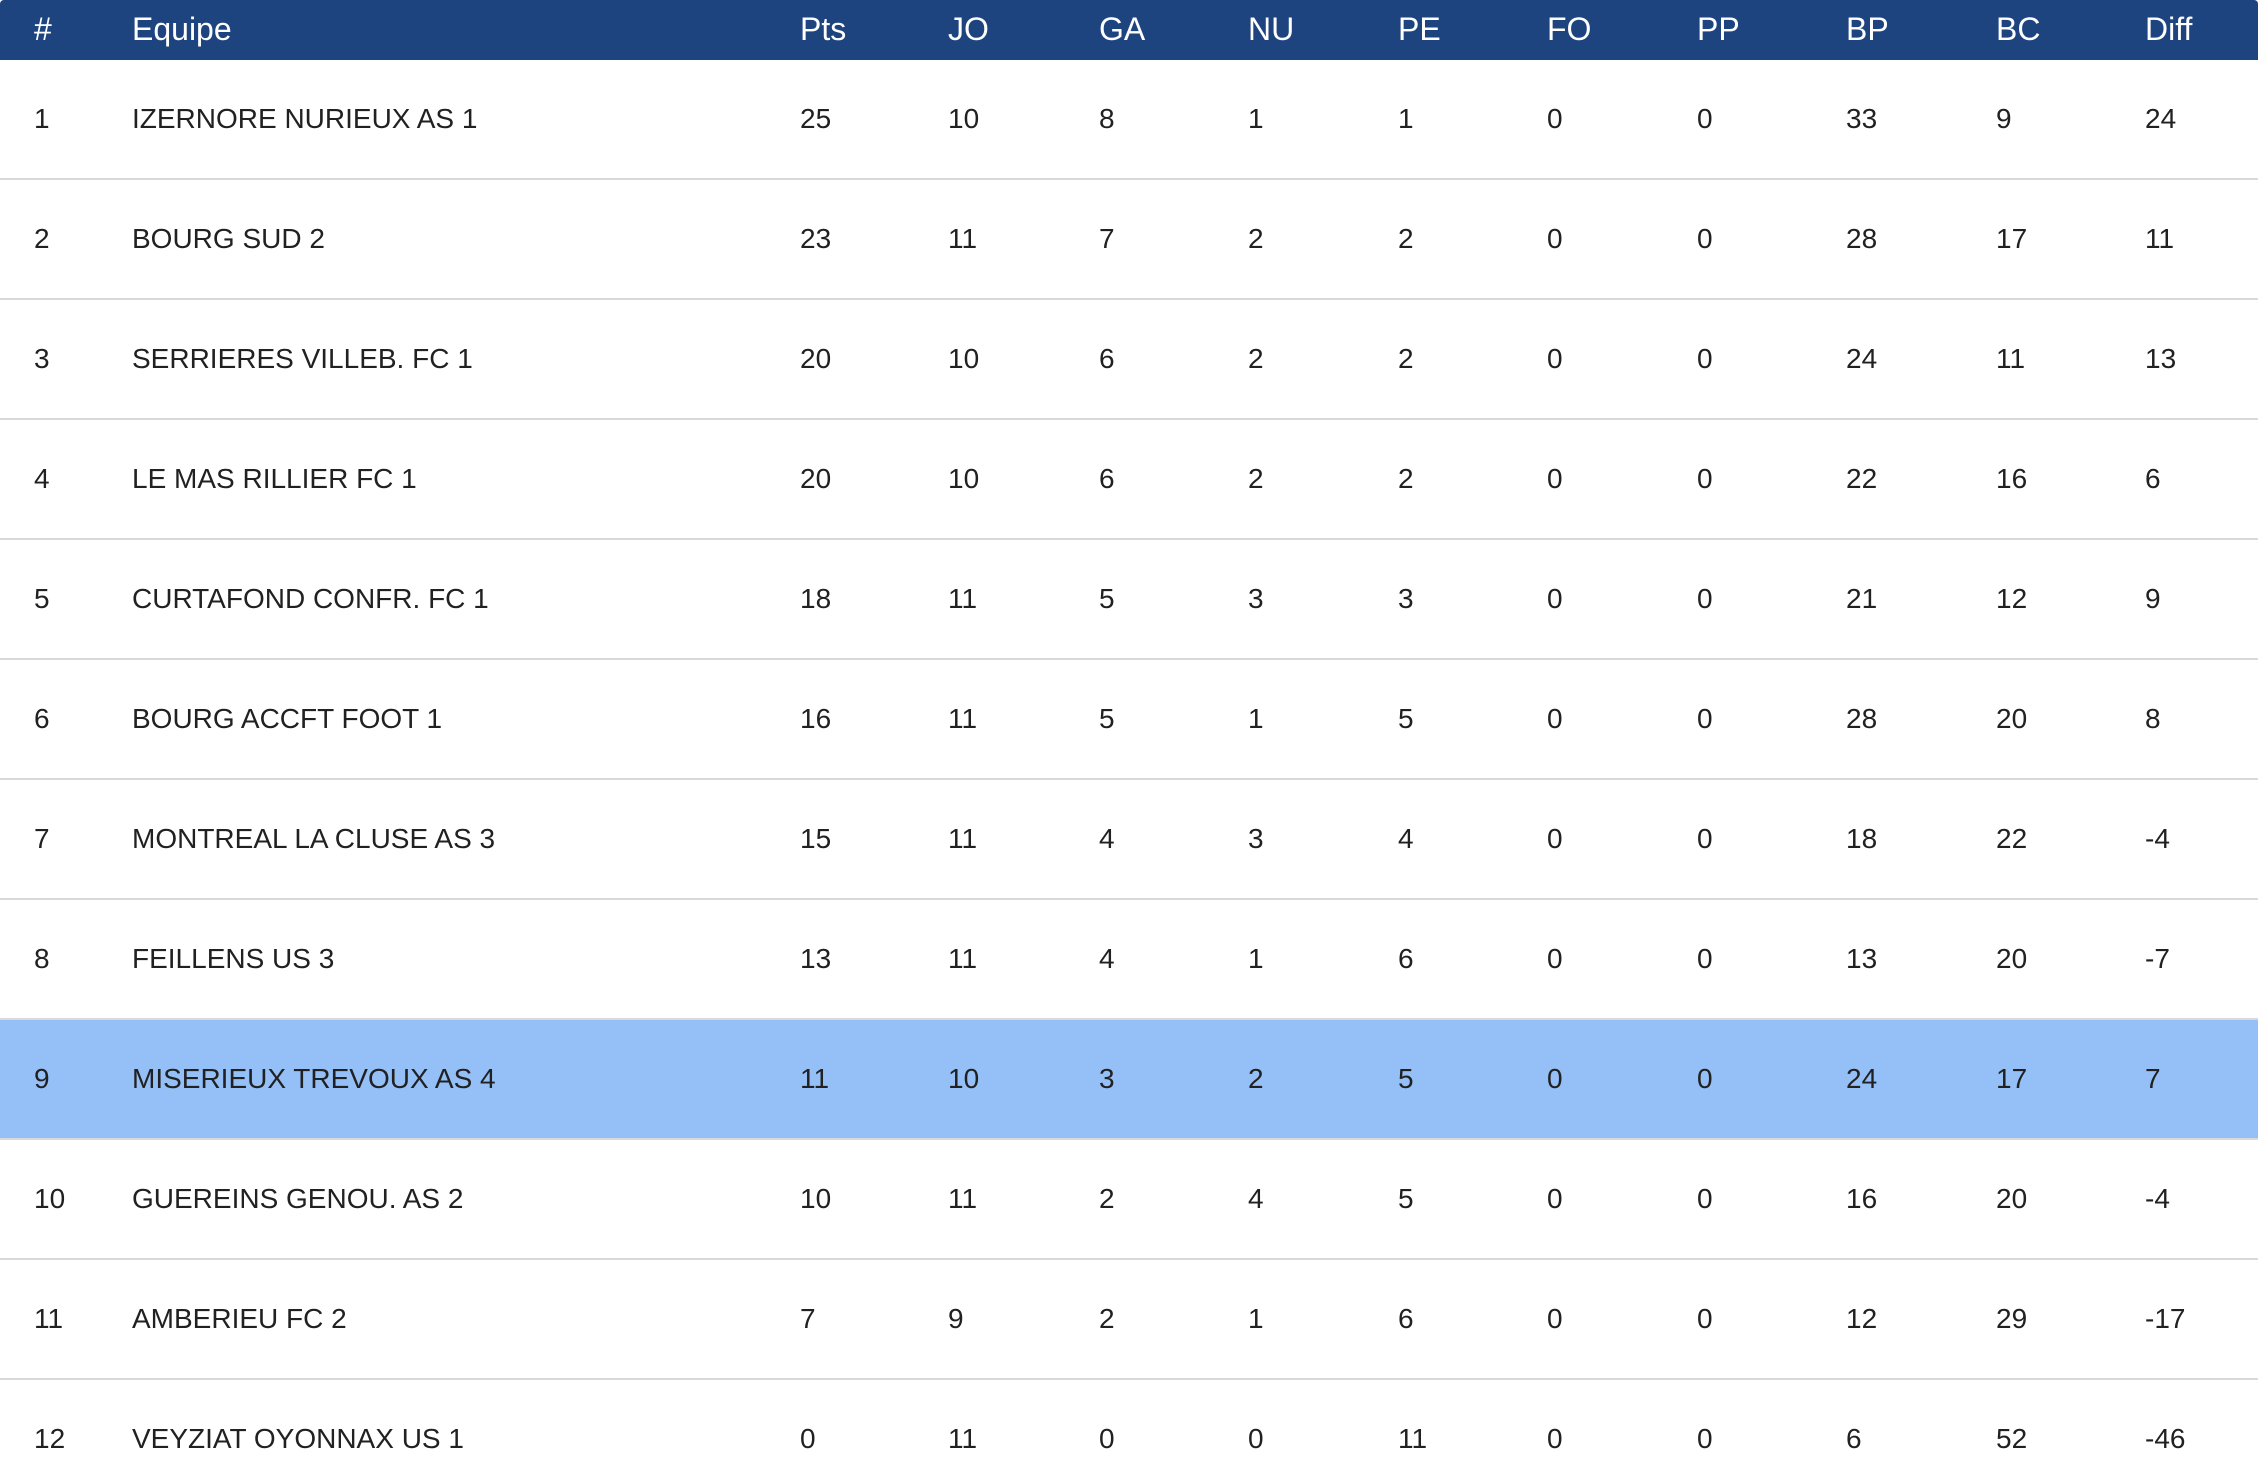  Describe the element at coordinates (298, 1438) in the screenshot. I see `team-name-cell: VEYZIAT OYONNAX US 1` at that location.